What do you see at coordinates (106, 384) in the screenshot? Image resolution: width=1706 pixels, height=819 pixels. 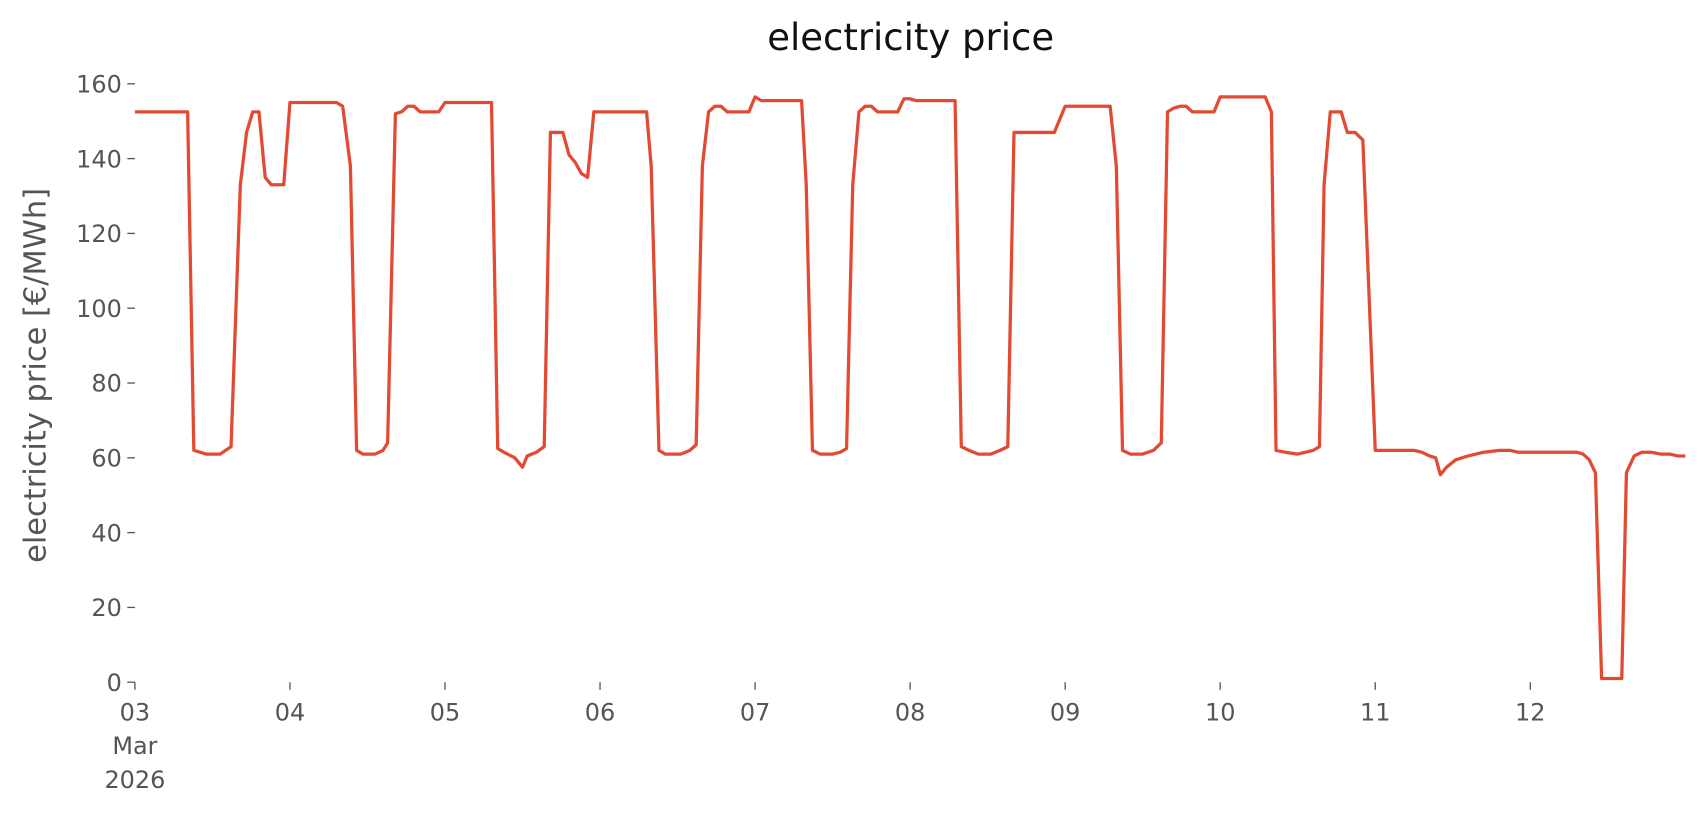 I see `y-tick-label: 80` at bounding box center [106, 384].